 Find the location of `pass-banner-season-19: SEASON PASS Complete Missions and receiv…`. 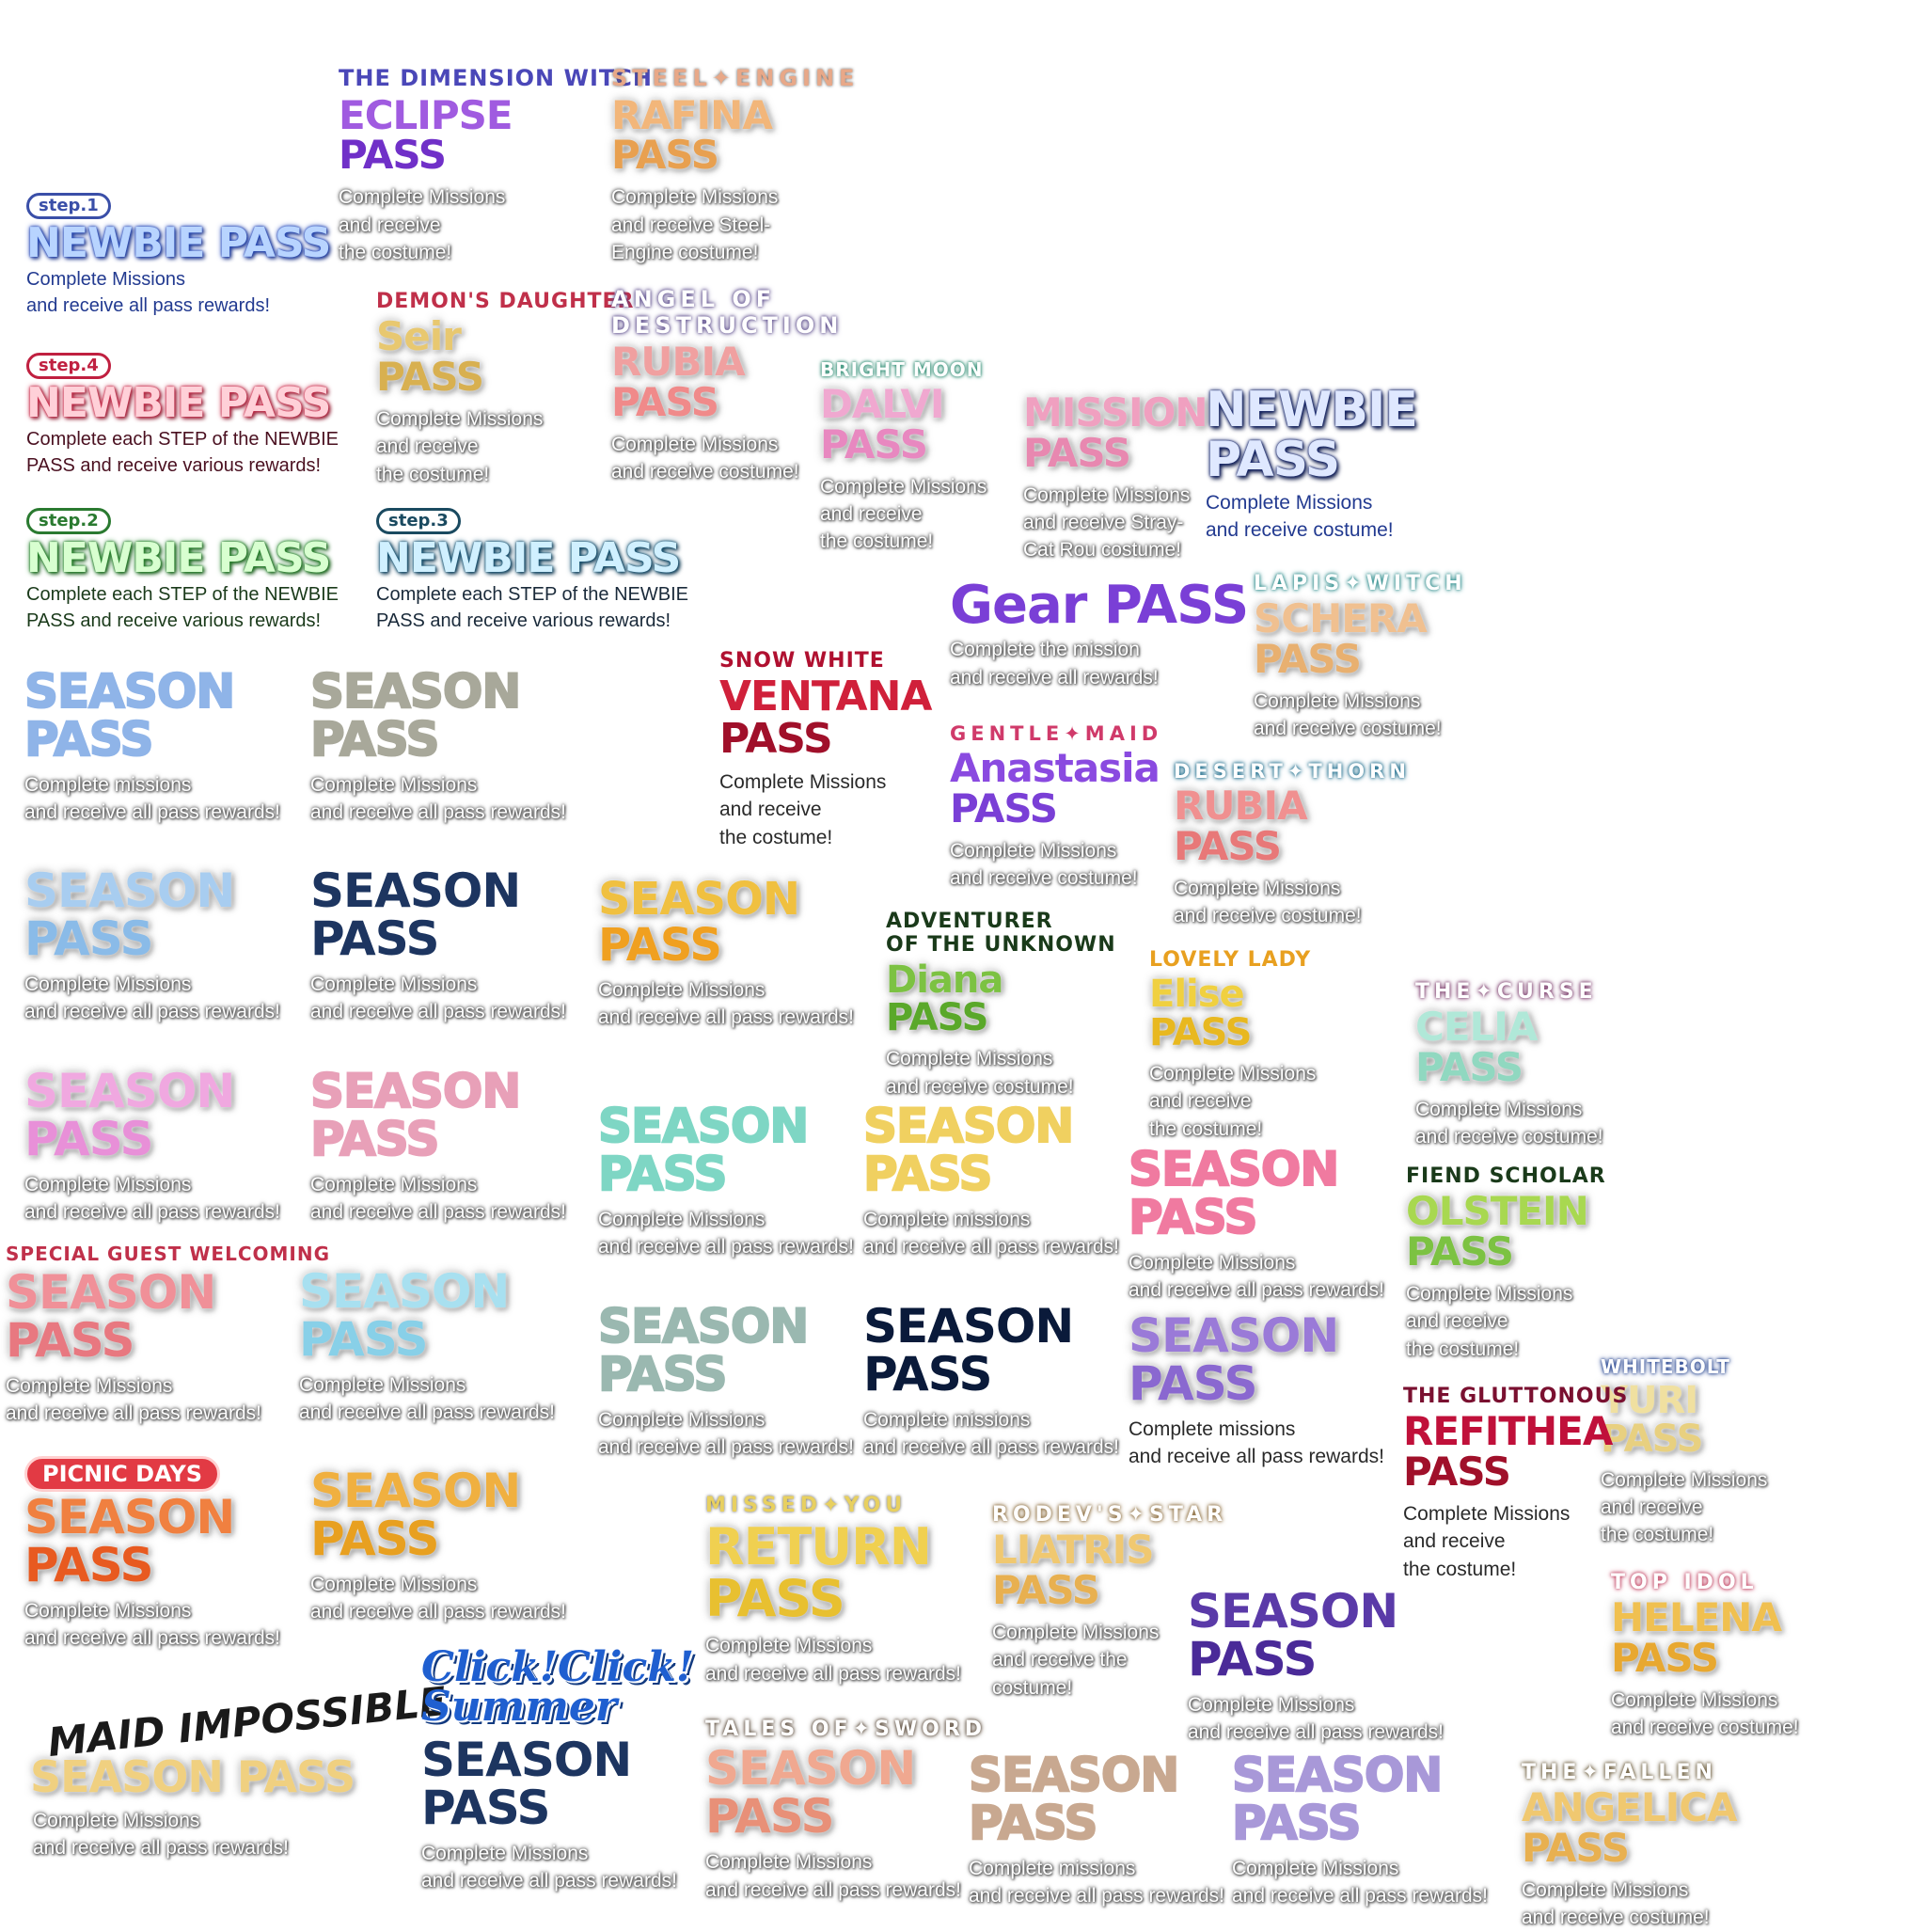

pass-banner-season-19: SEASON PASS Complete Missions and receiv… is located at coordinates (1359, 1830).